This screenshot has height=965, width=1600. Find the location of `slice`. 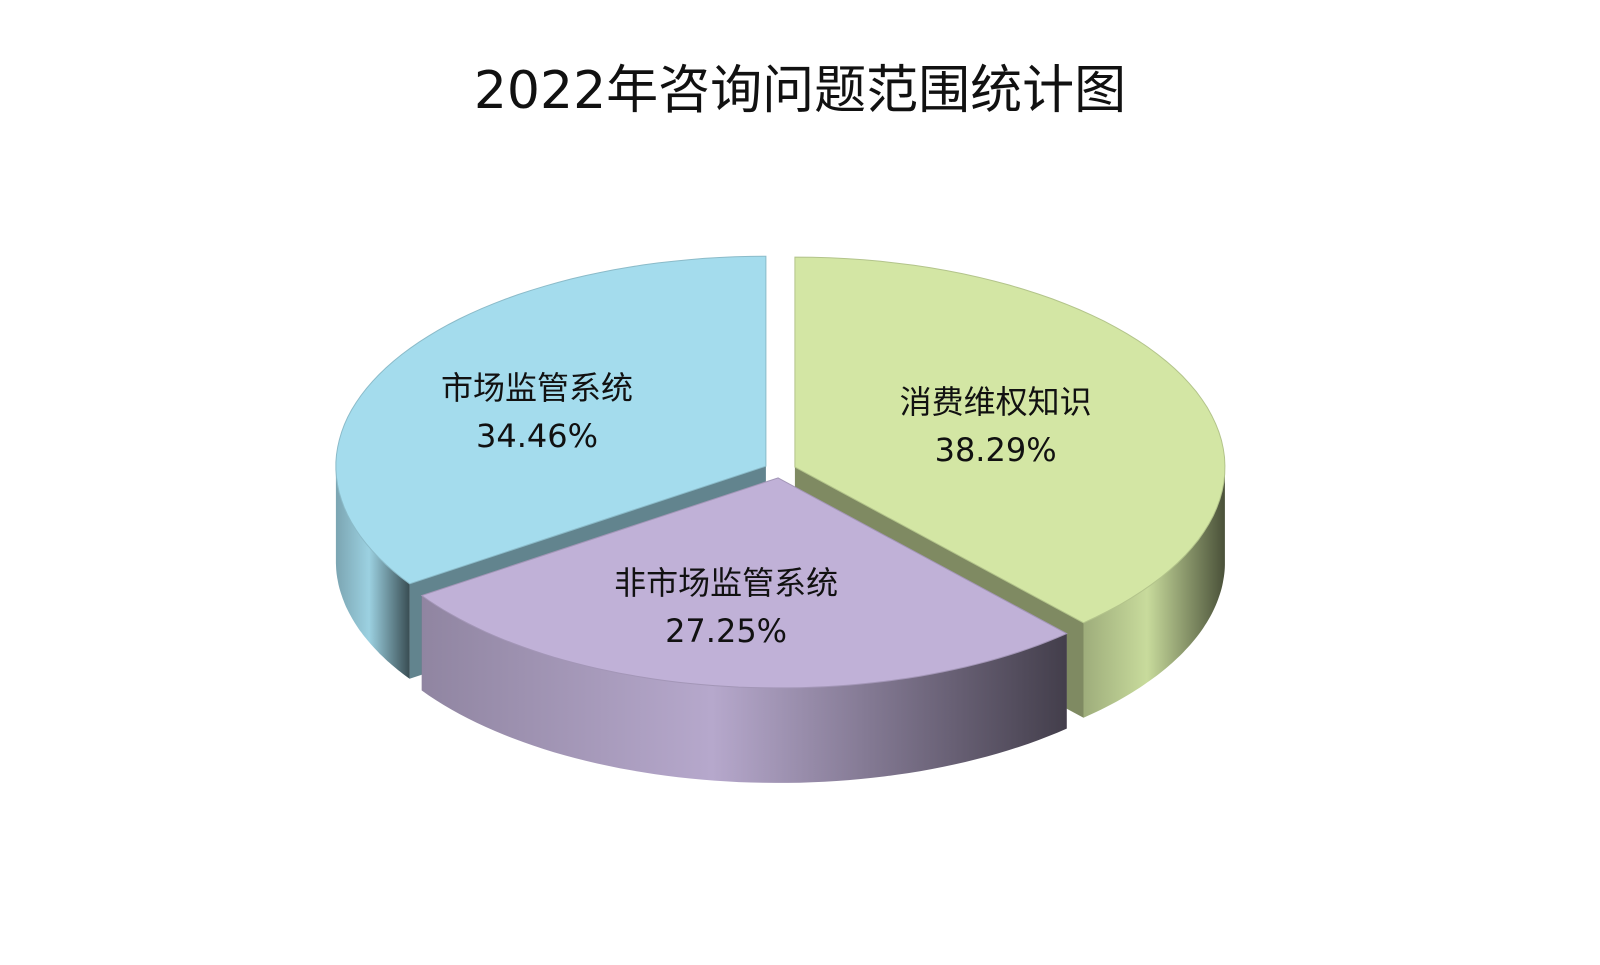

slice is located at coordinates (744, 630).